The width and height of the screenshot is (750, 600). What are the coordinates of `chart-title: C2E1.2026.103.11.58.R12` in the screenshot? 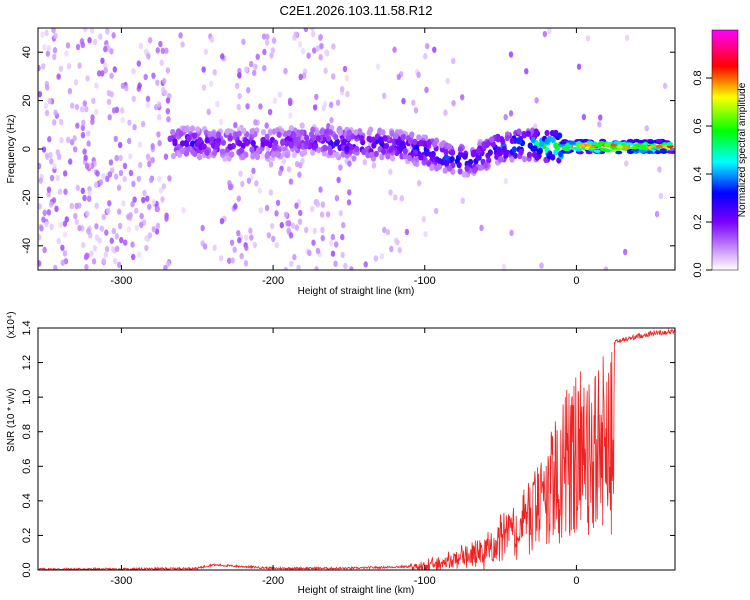 It's located at (356, 10).